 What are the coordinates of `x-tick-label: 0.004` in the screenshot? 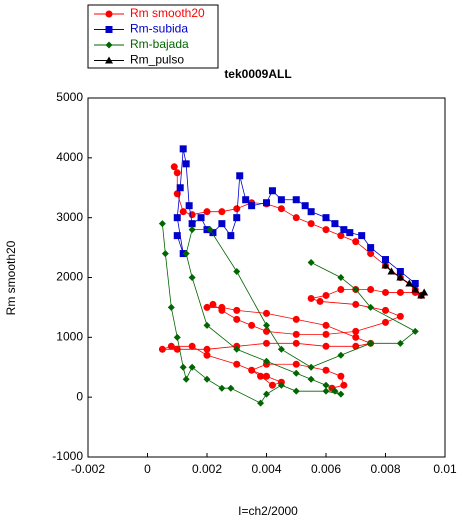 It's located at (266, 469).